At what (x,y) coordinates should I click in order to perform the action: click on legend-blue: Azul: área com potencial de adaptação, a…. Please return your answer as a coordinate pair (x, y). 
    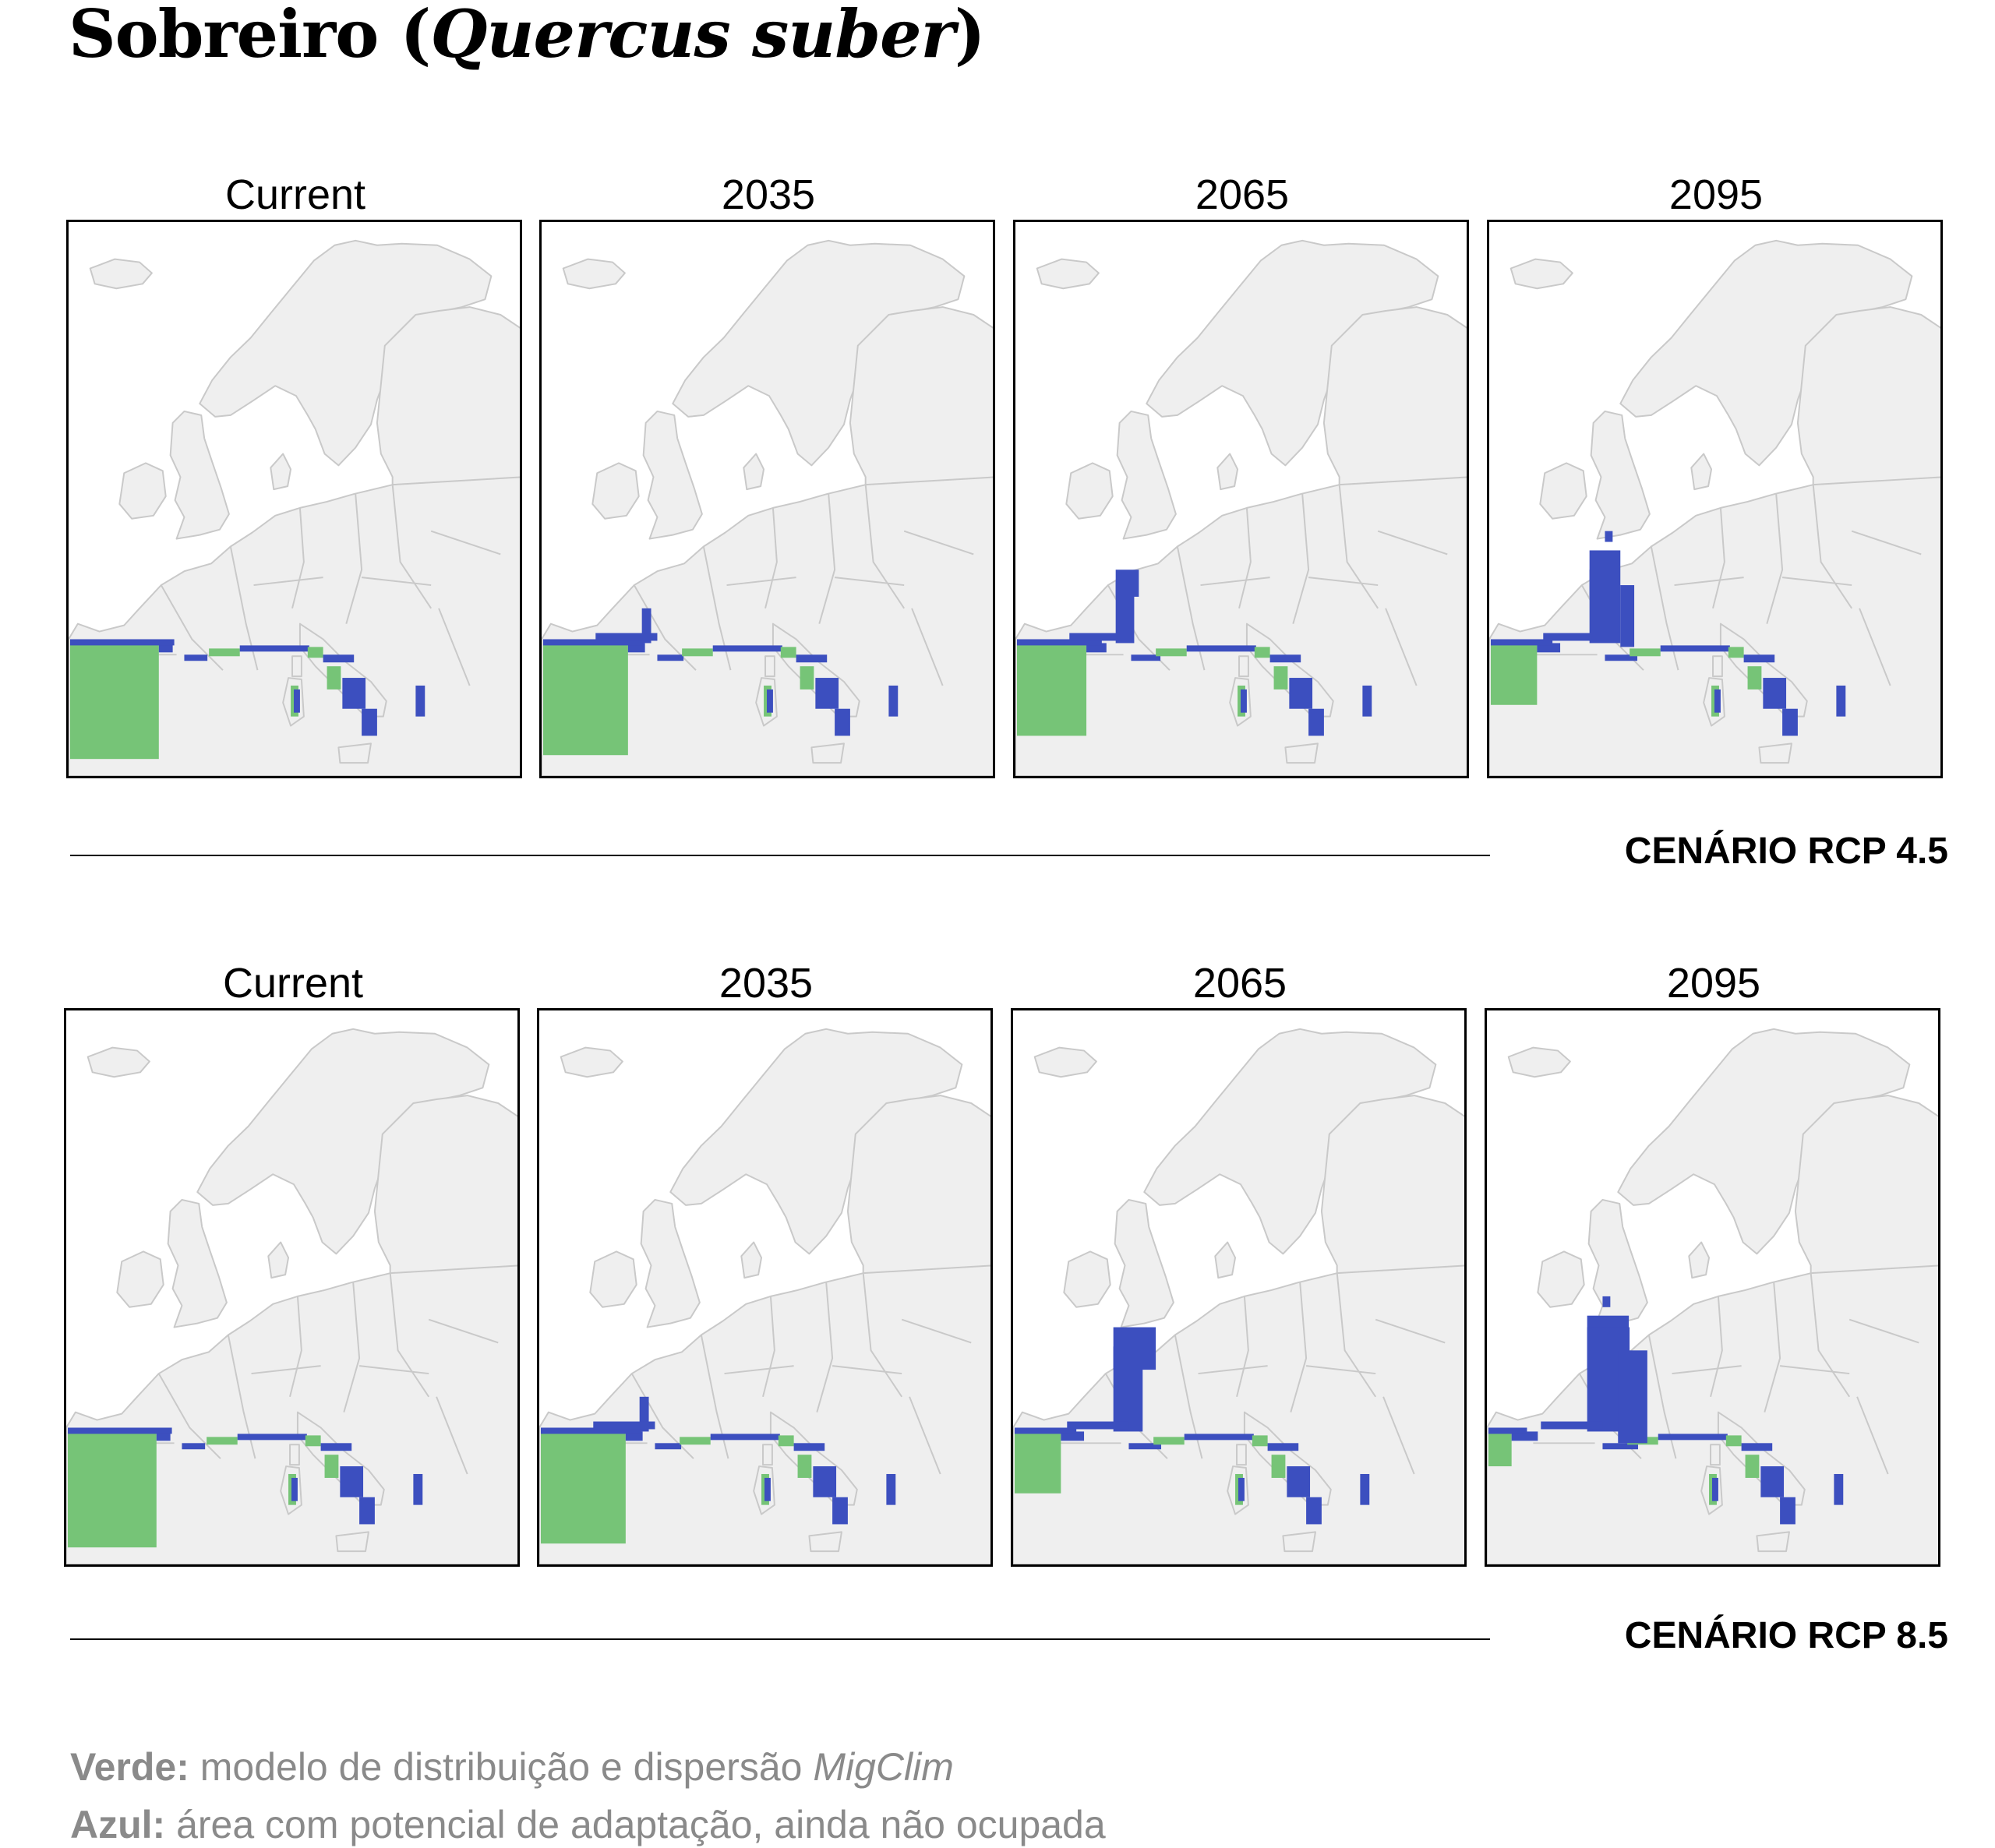
    Looking at the image, I should click on (588, 1824).